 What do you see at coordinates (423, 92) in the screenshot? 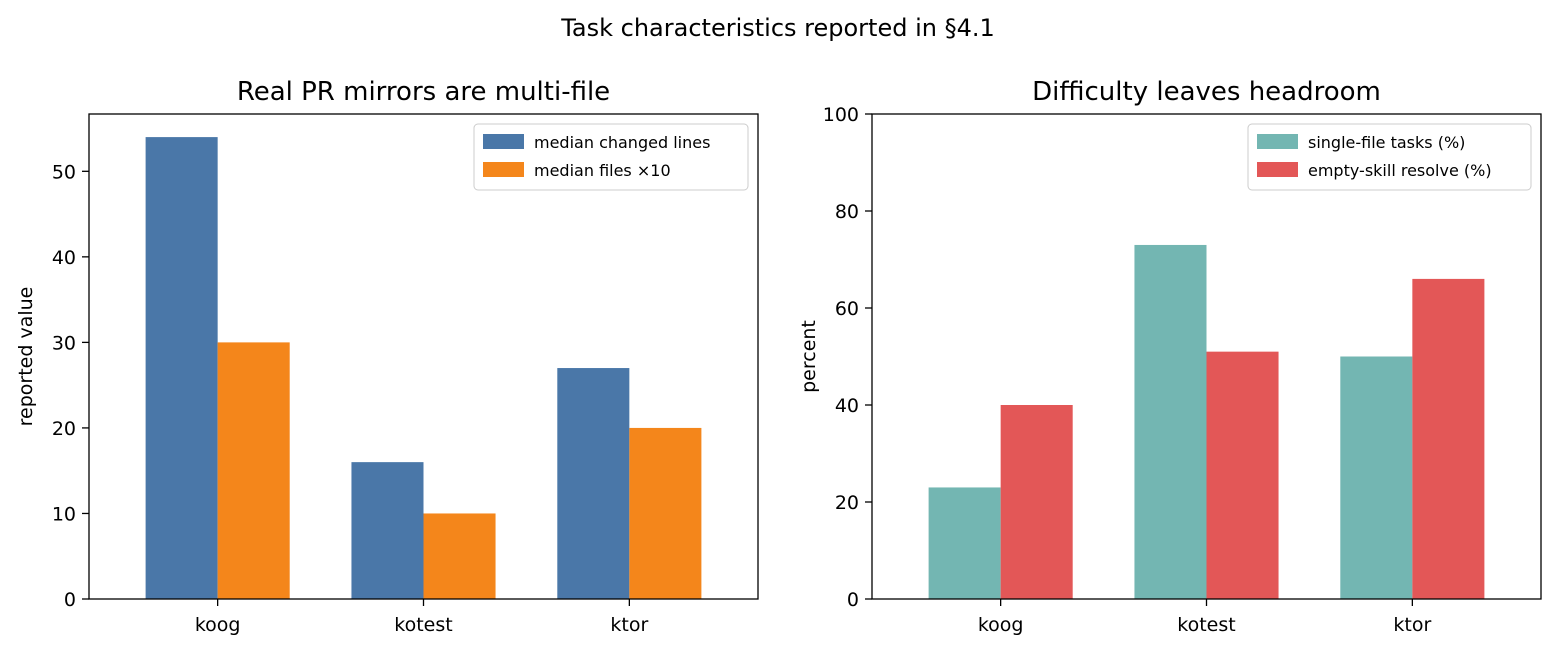
I see `chart-title: Real PR mirrors are multi-file` at bounding box center [423, 92].